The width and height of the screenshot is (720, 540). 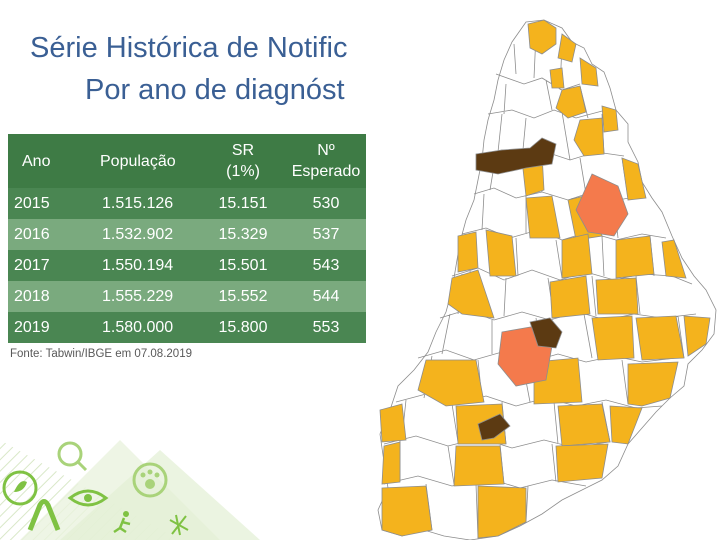 I want to click on cell-ano: 2016, so click(x=52, y=234).